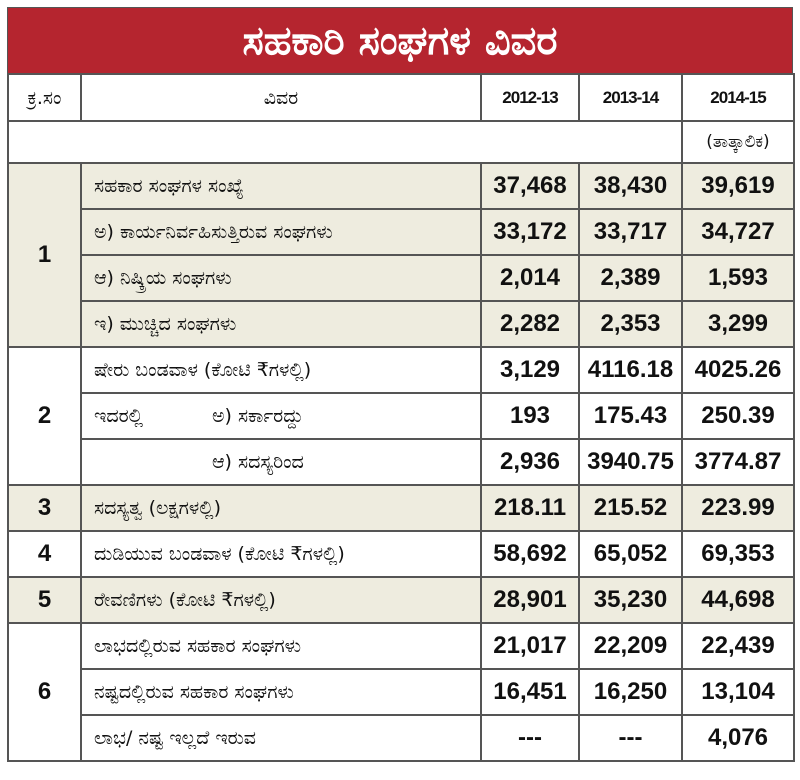 This screenshot has width=800, height=780. I want to click on value-cell-2012-13: 58,692, so click(530, 554).